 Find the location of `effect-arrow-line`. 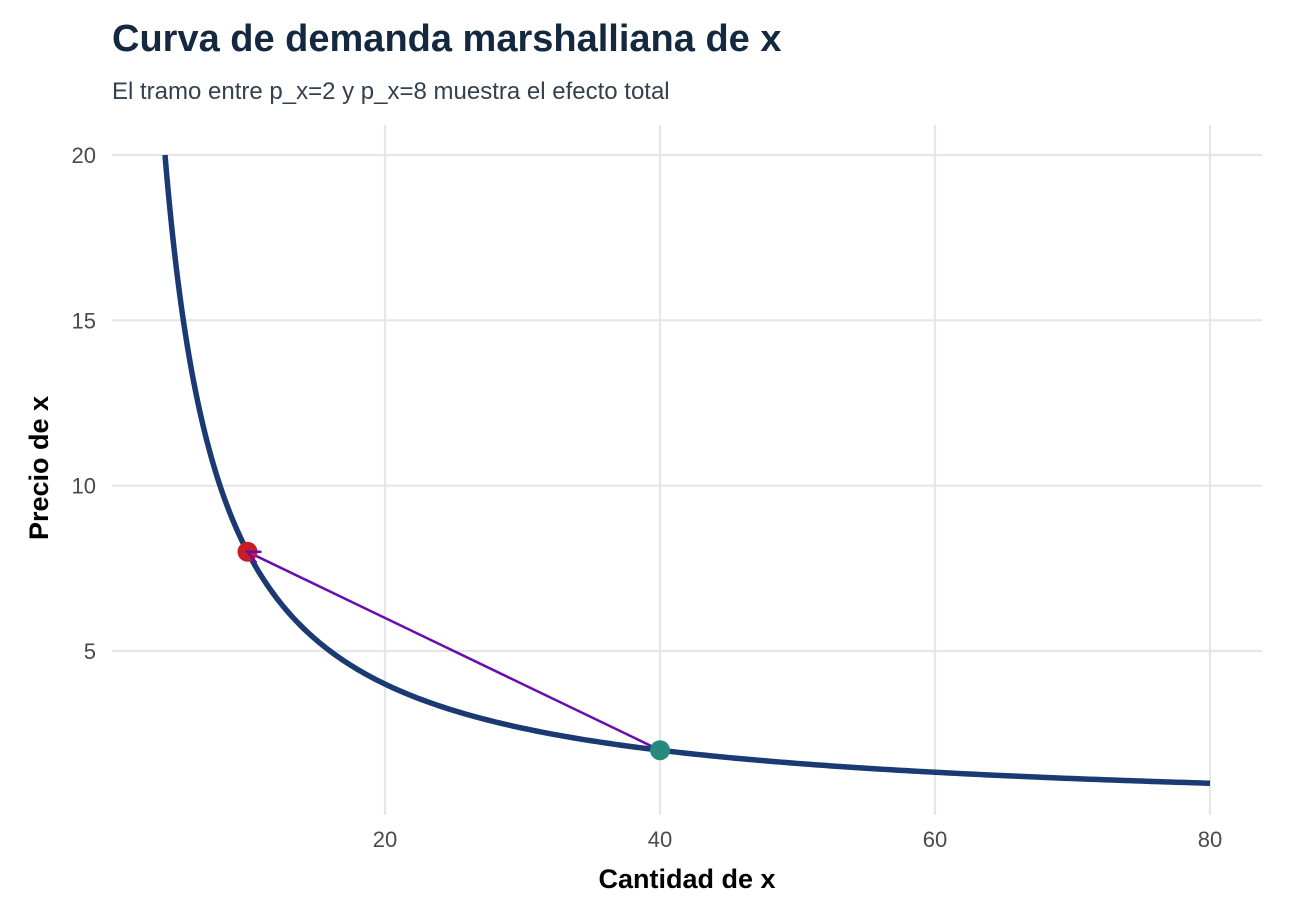

effect-arrow-line is located at coordinates (453, 651).